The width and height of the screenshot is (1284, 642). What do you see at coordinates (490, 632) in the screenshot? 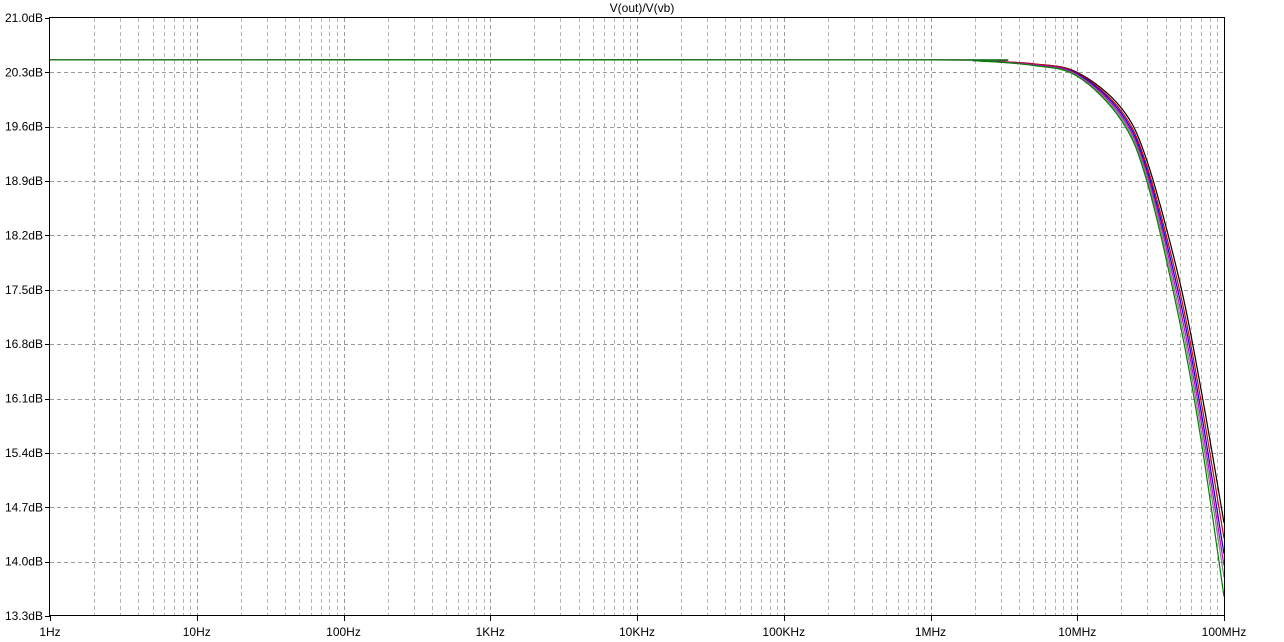
I see `x-tick-label: 1KHz` at bounding box center [490, 632].